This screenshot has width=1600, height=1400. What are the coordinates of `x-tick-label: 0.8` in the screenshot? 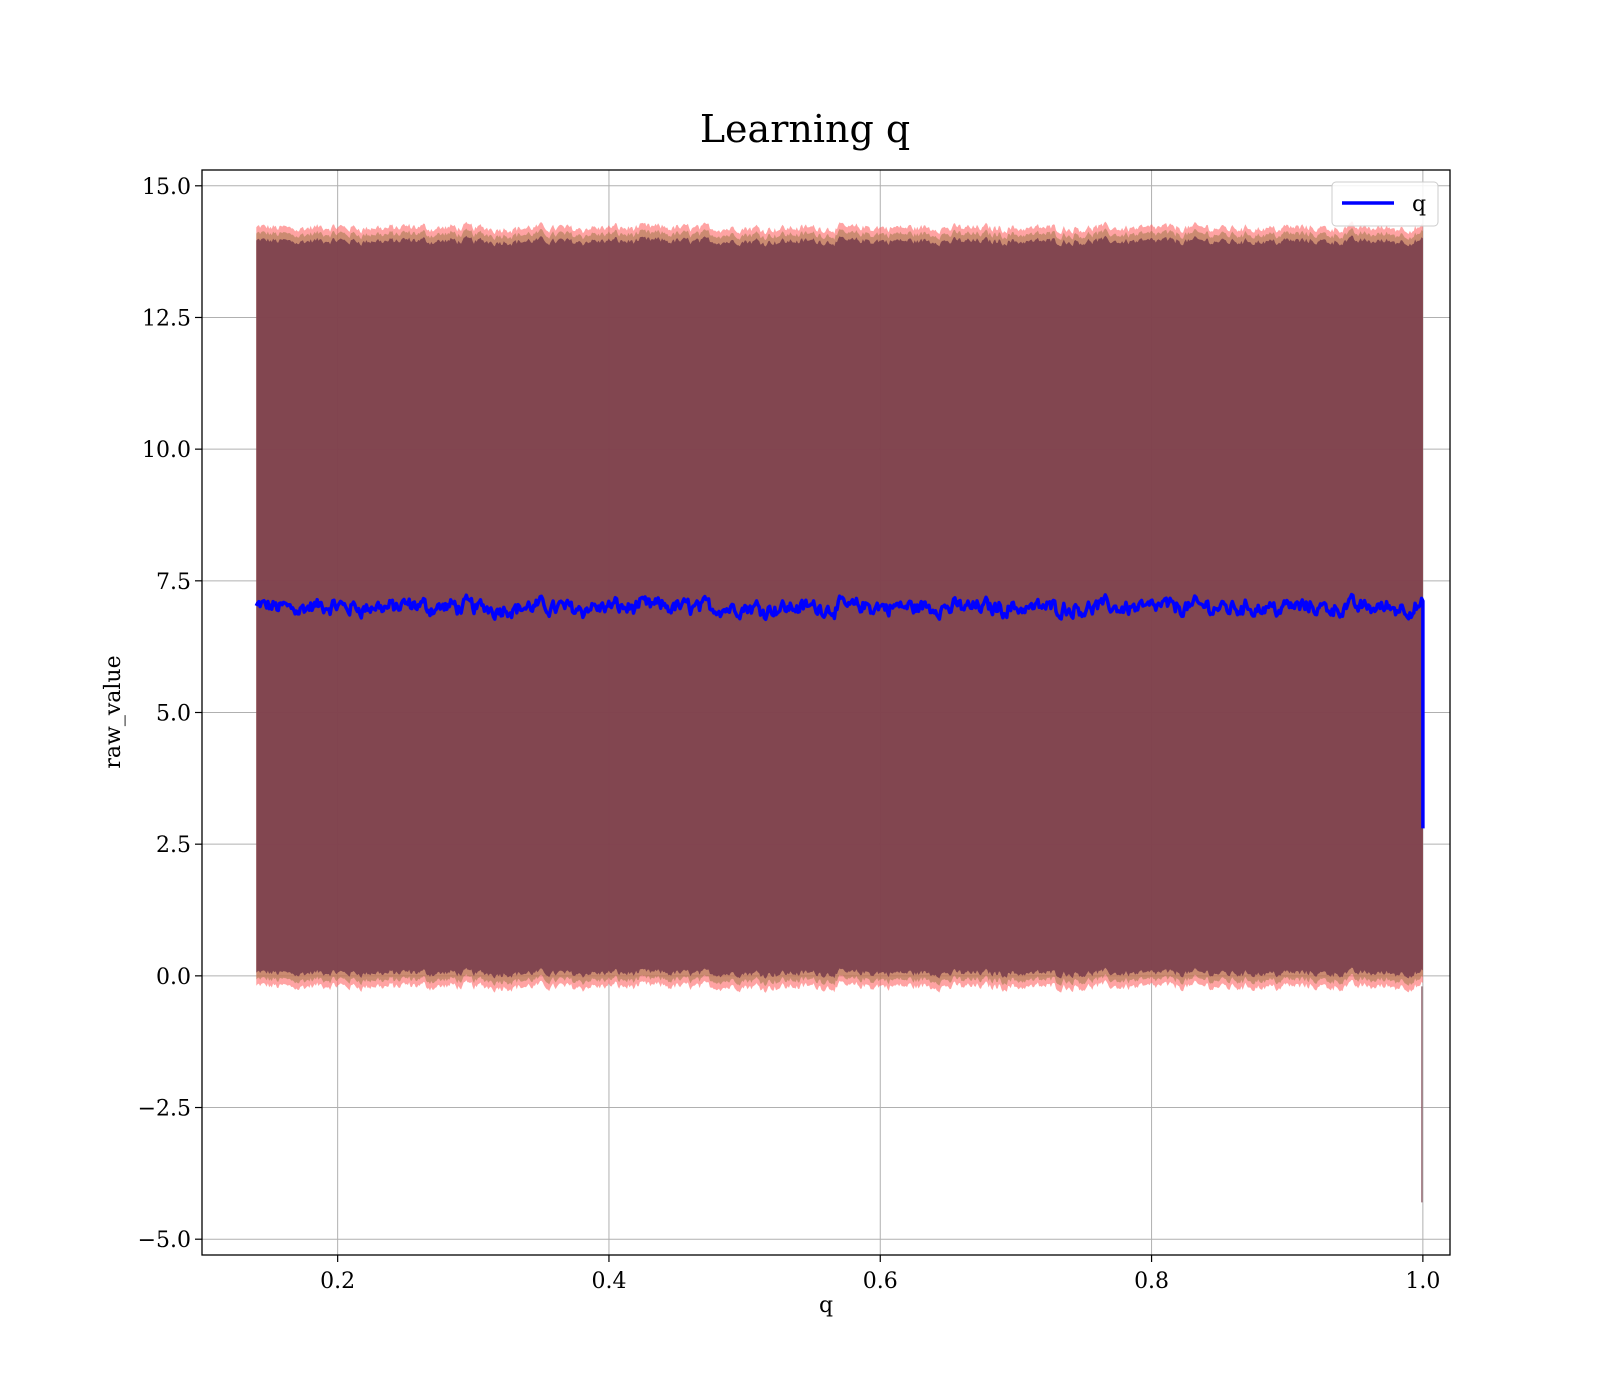 It's located at (1151, 1281).